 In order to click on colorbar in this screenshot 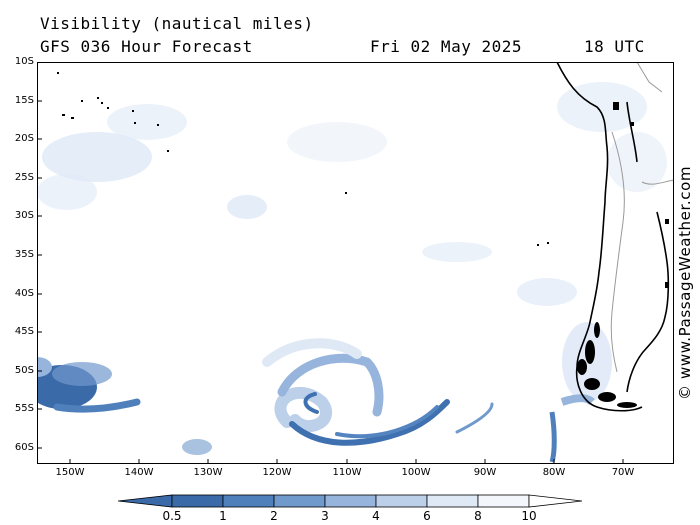, I will do `click(350, 501)`.